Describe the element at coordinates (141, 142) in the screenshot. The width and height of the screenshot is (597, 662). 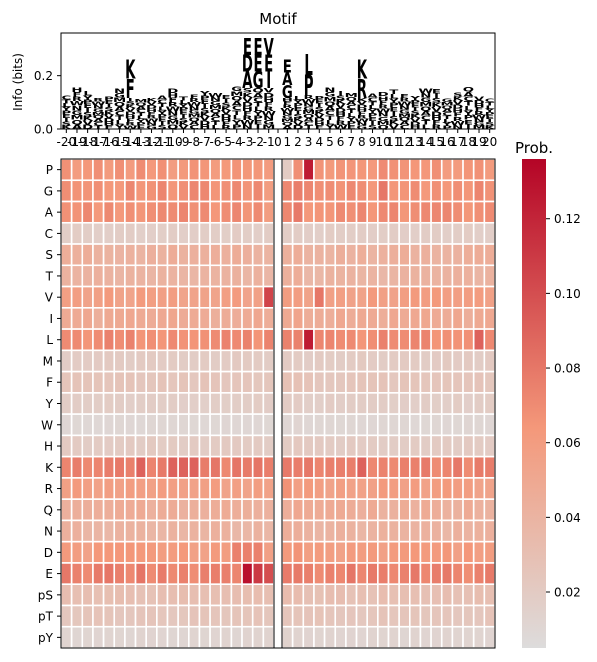
I see `logo-xtick-label: -13` at that location.